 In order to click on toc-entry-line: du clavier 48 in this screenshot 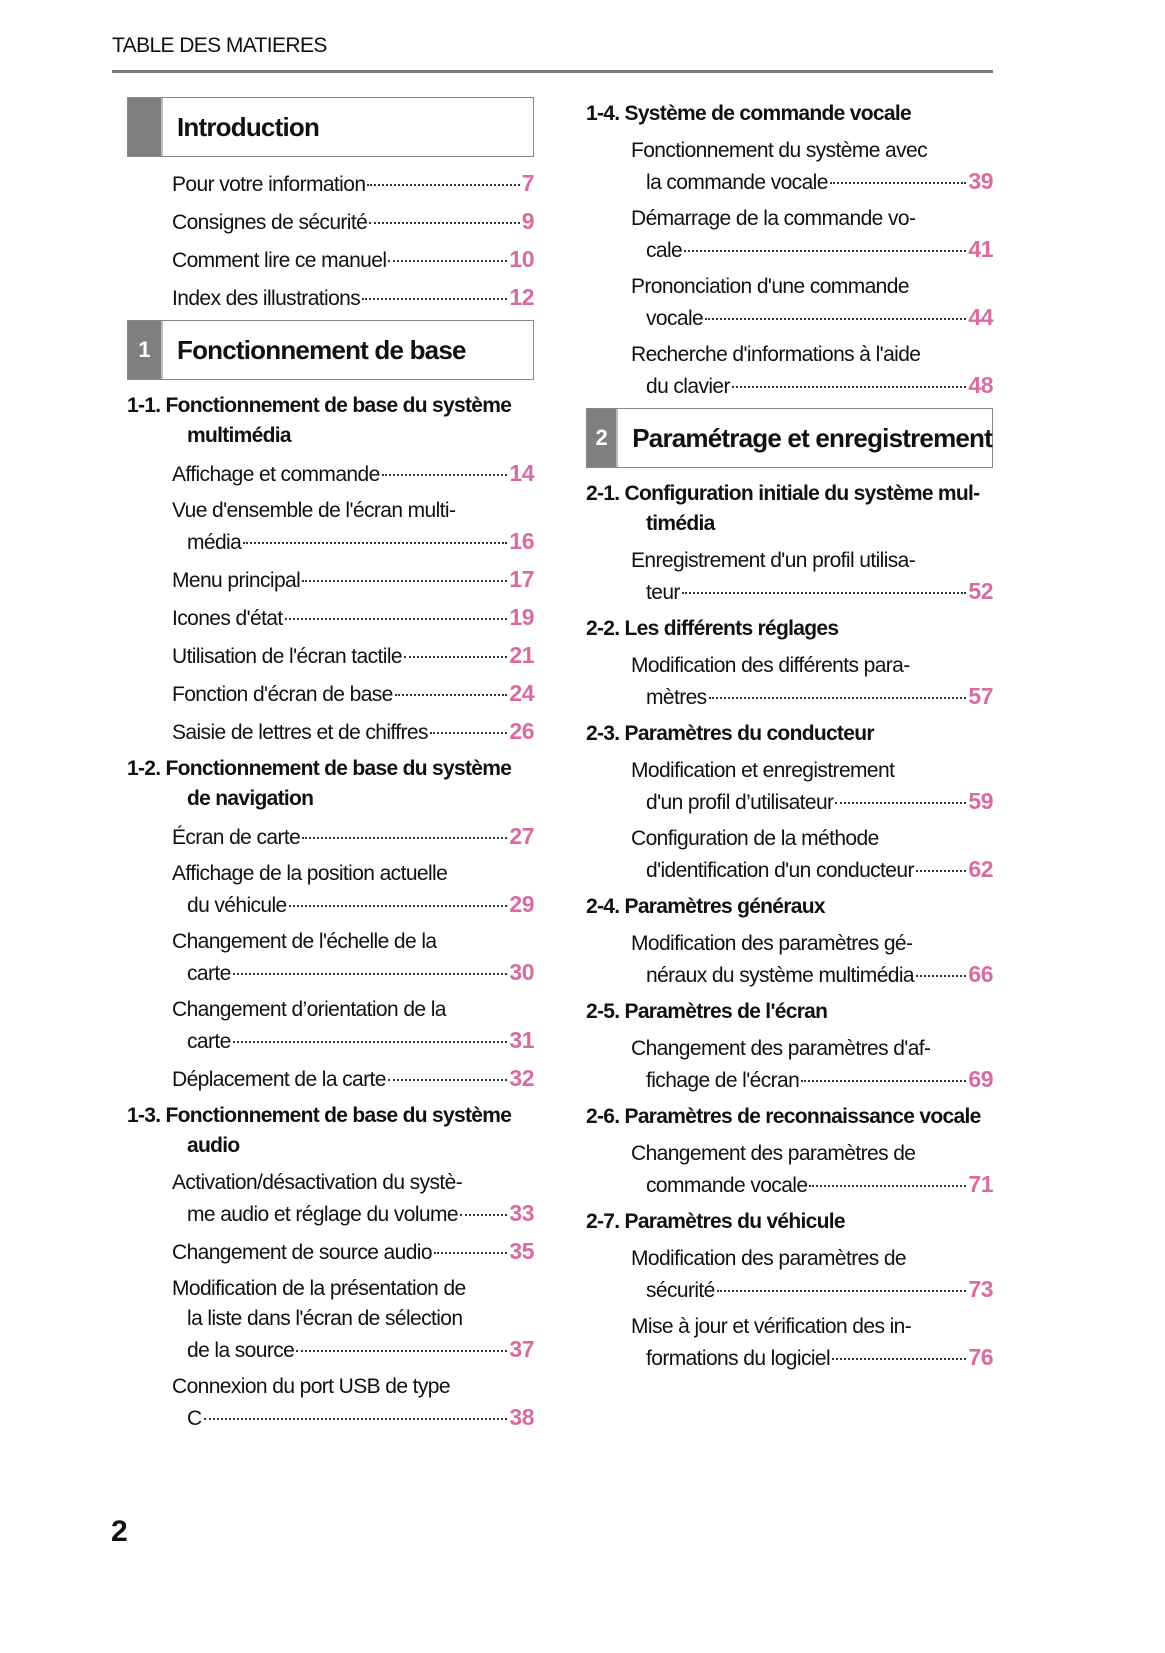, I will do `click(812, 385)`.